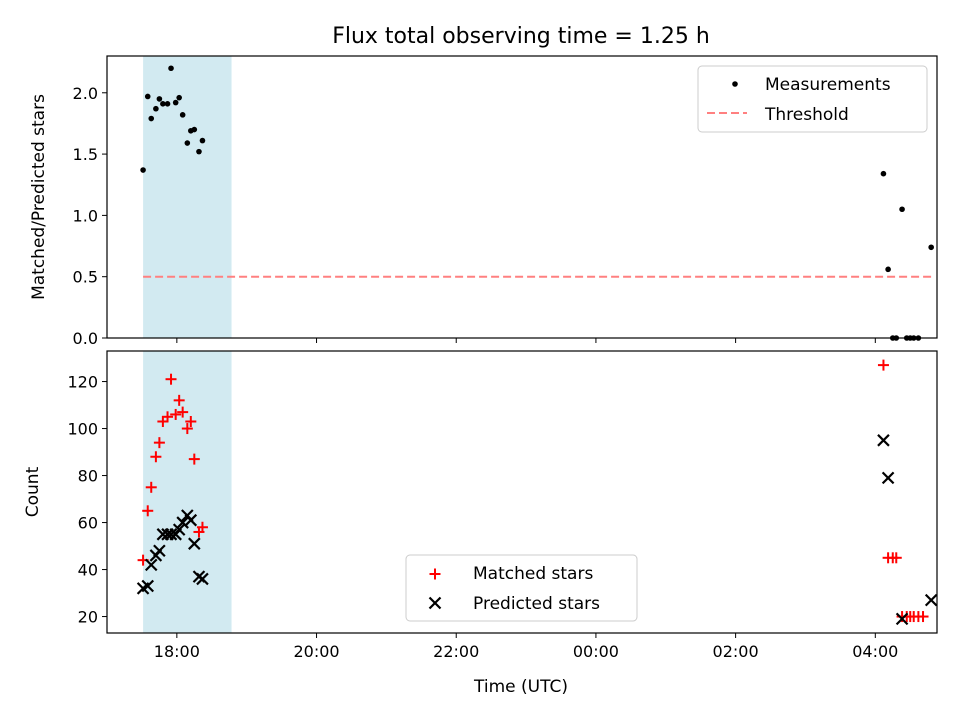 The height and width of the screenshot is (720, 960). Describe the element at coordinates (735, 84) in the screenshot. I see `legend-measurement-marker` at that location.